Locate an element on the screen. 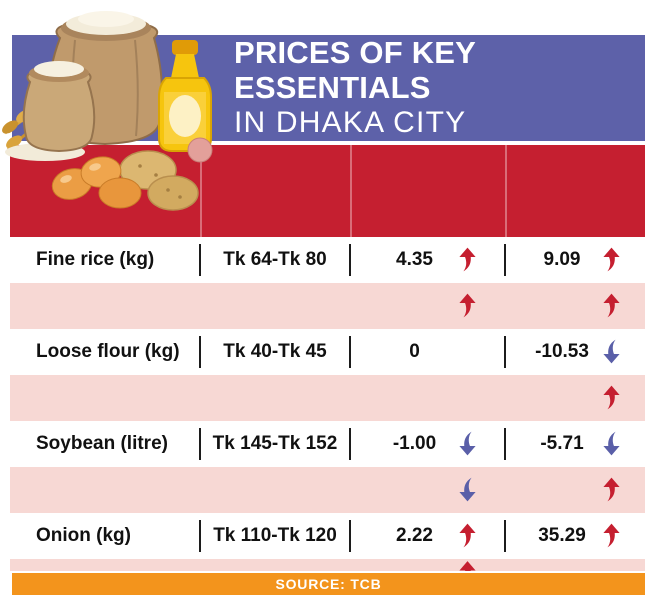 The width and height of the screenshot is (654, 600). change-cell: 2.22 is located at coordinates (427, 536).